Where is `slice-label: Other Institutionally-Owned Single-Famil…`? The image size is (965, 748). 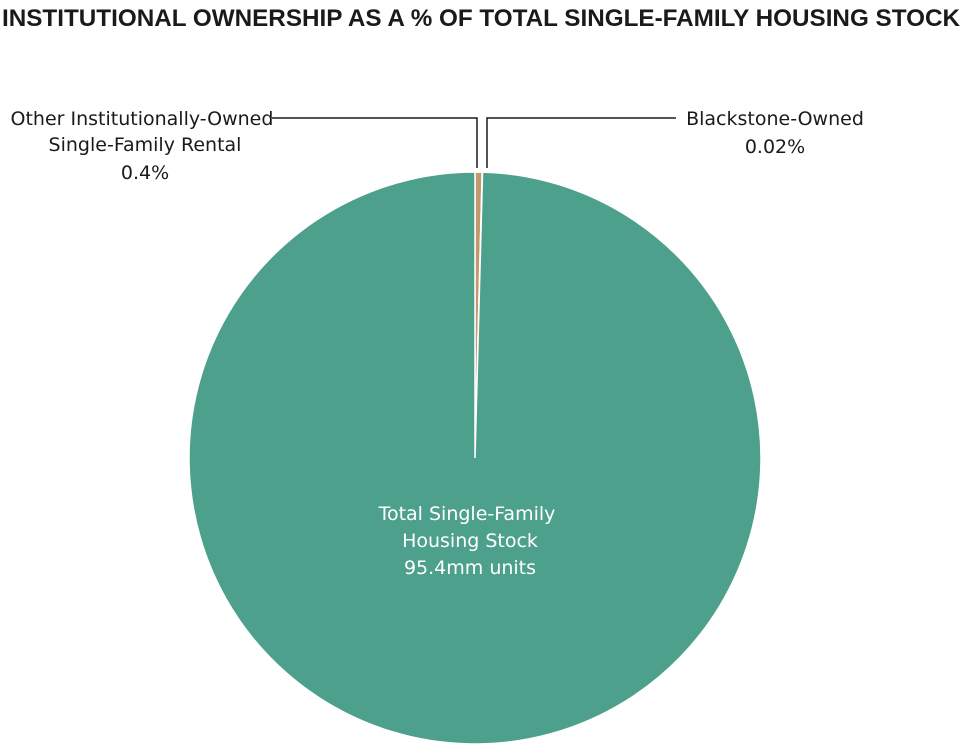 slice-label: Other Institutionally-Owned Single-Famil… is located at coordinates (145, 132).